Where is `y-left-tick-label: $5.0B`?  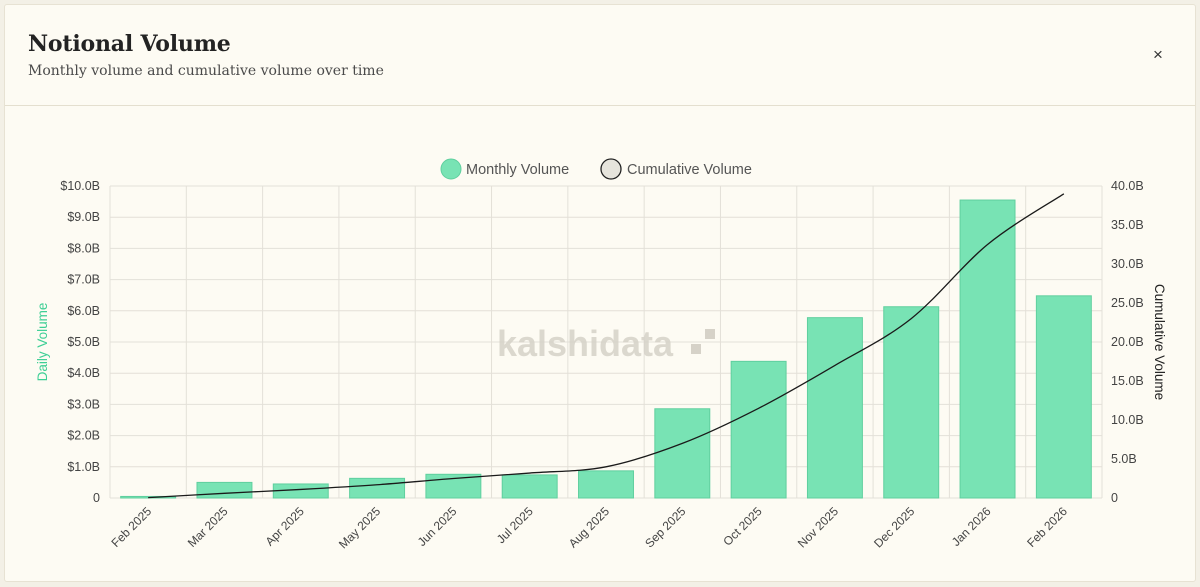
y-left-tick-label: $5.0B is located at coordinates (83, 342).